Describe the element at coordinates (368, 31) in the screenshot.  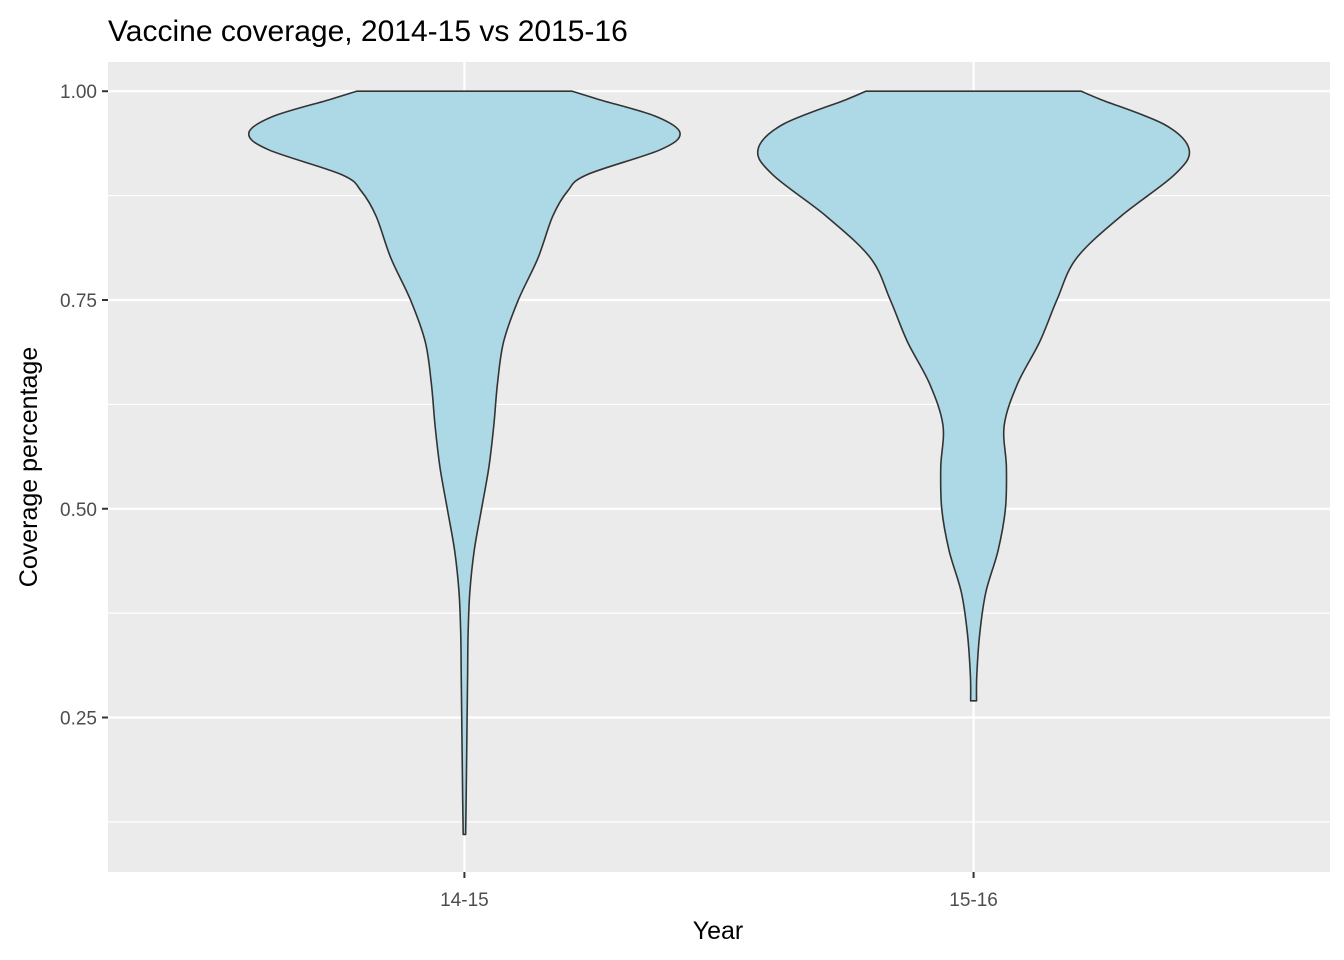
I see `chart-title: Vaccine coverage, 2014-15 vs 2015-16` at that location.